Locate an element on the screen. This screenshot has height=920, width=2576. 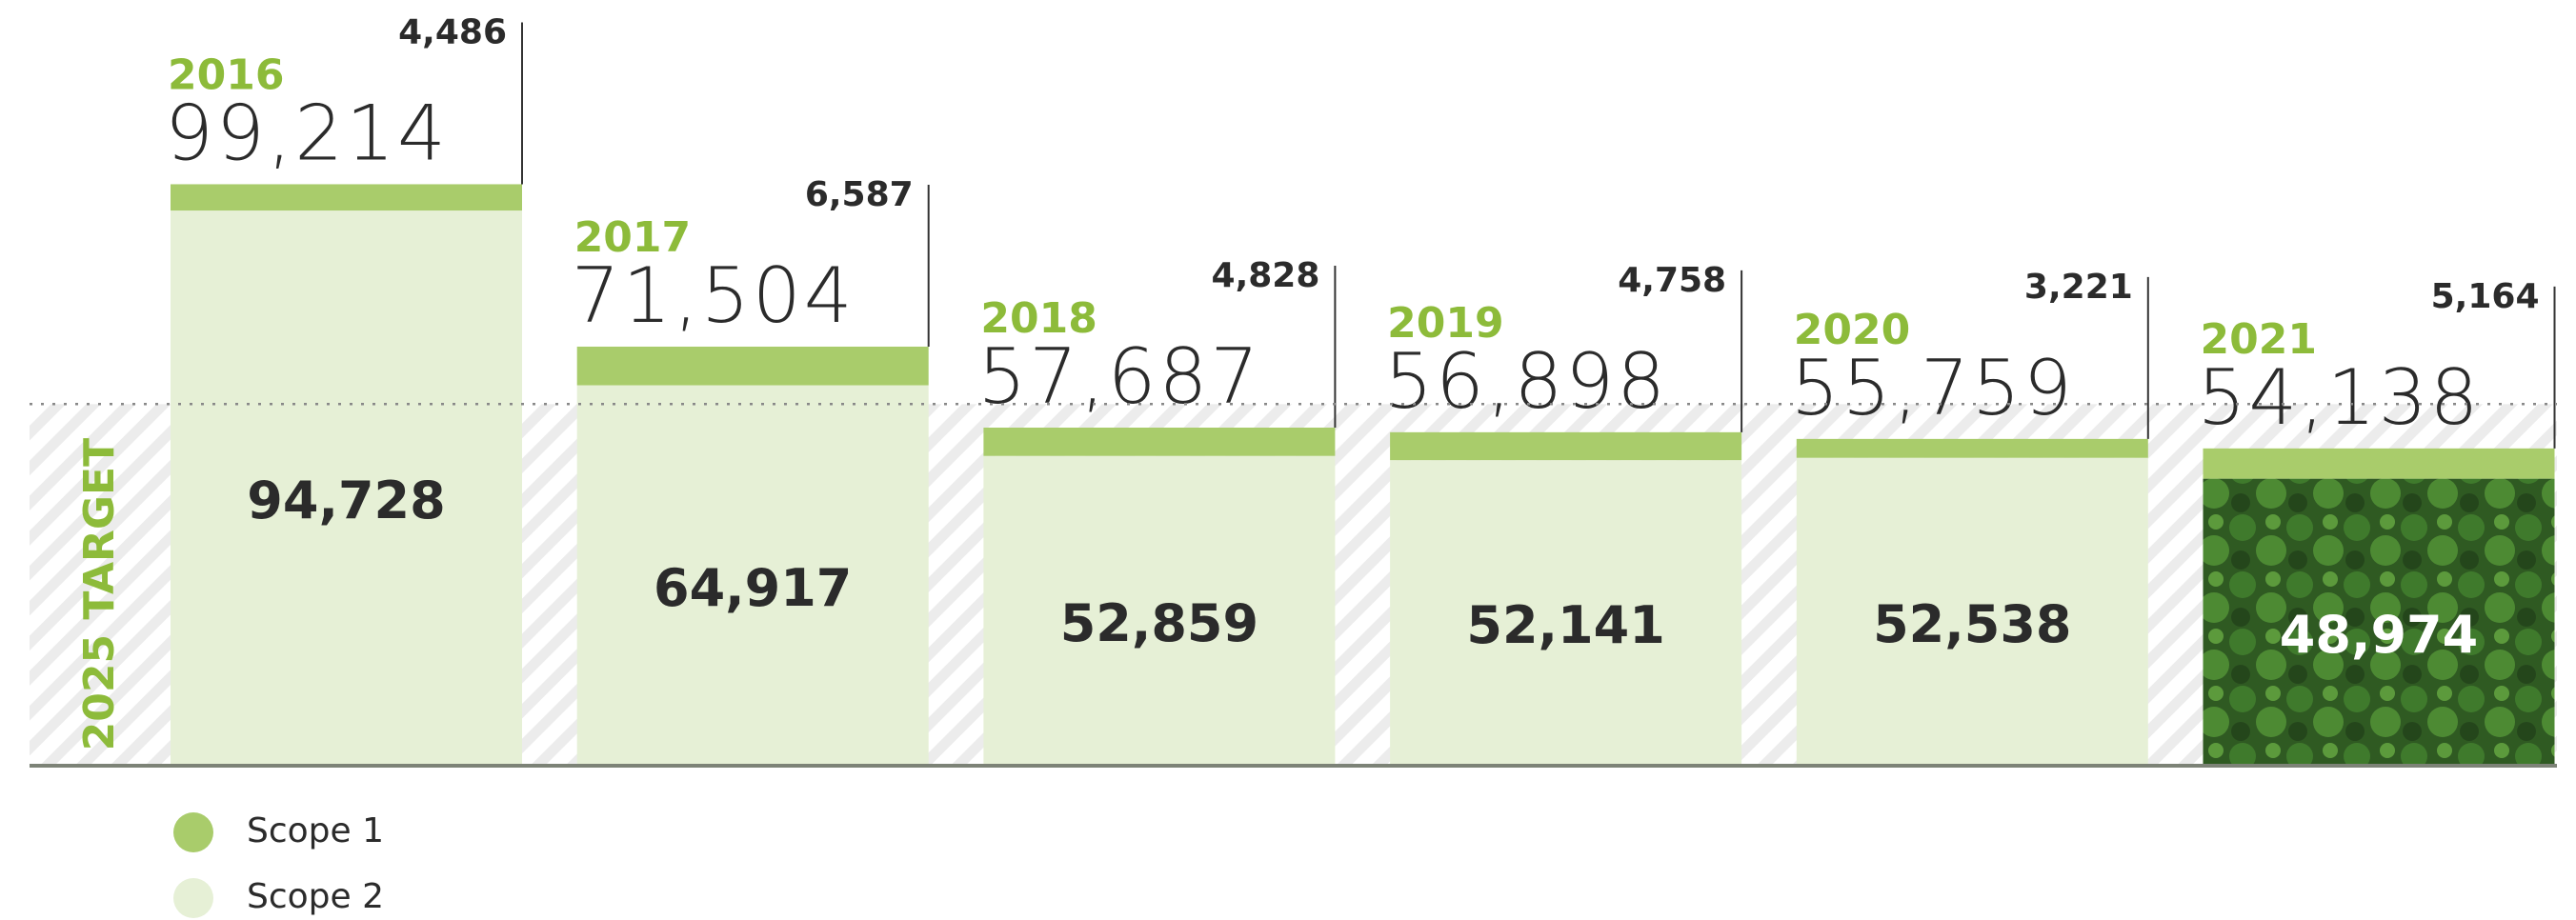
segment-label: 64,917 is located at coordinates (753, 588).